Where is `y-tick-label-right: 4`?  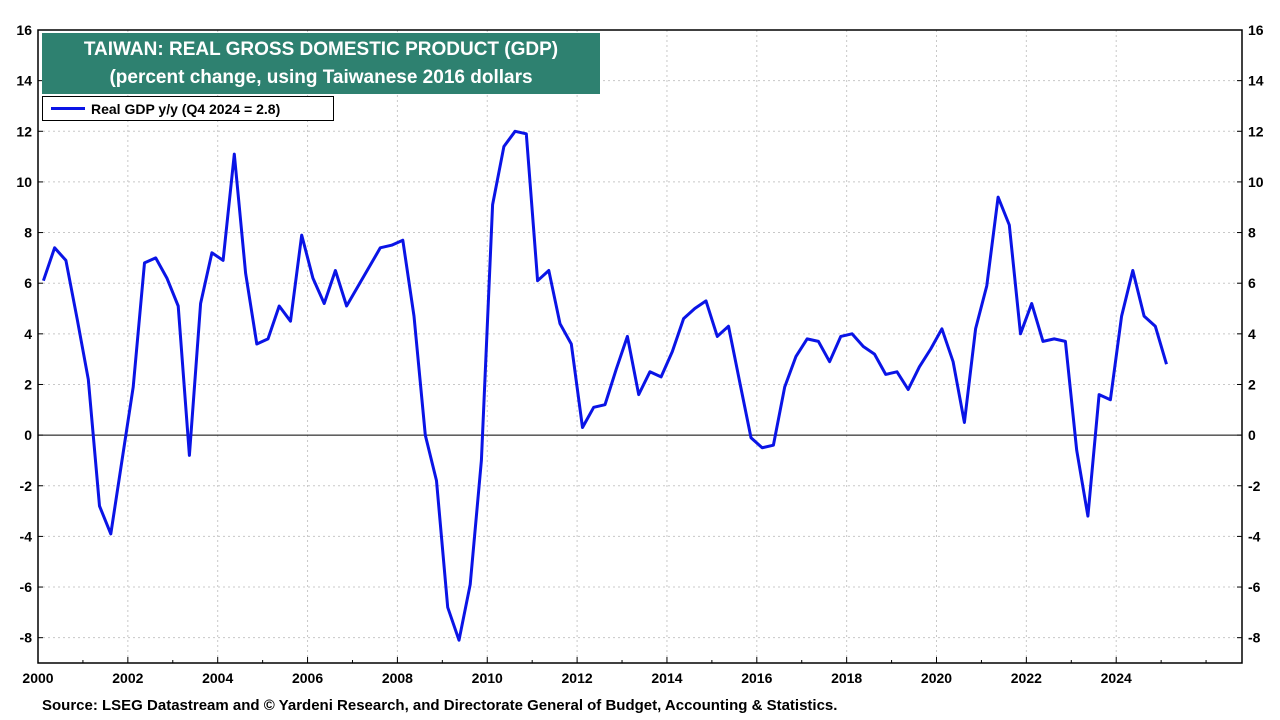 y-tick-label-right: 4 is located at coordinates (1252, 334).